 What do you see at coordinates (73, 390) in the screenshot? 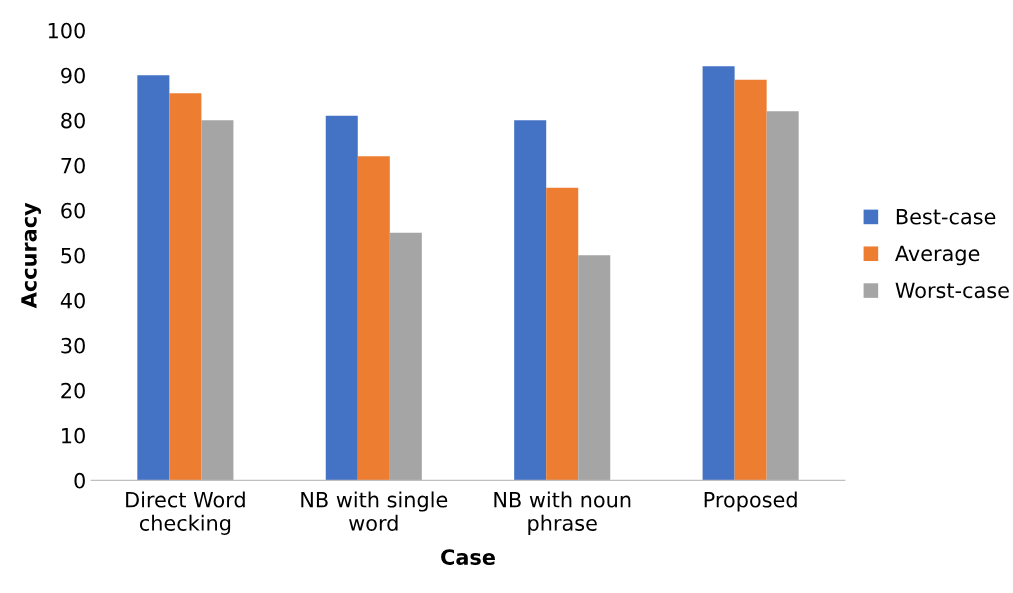
I see `y-tick-label: 20` at bounding box center [73, 390].